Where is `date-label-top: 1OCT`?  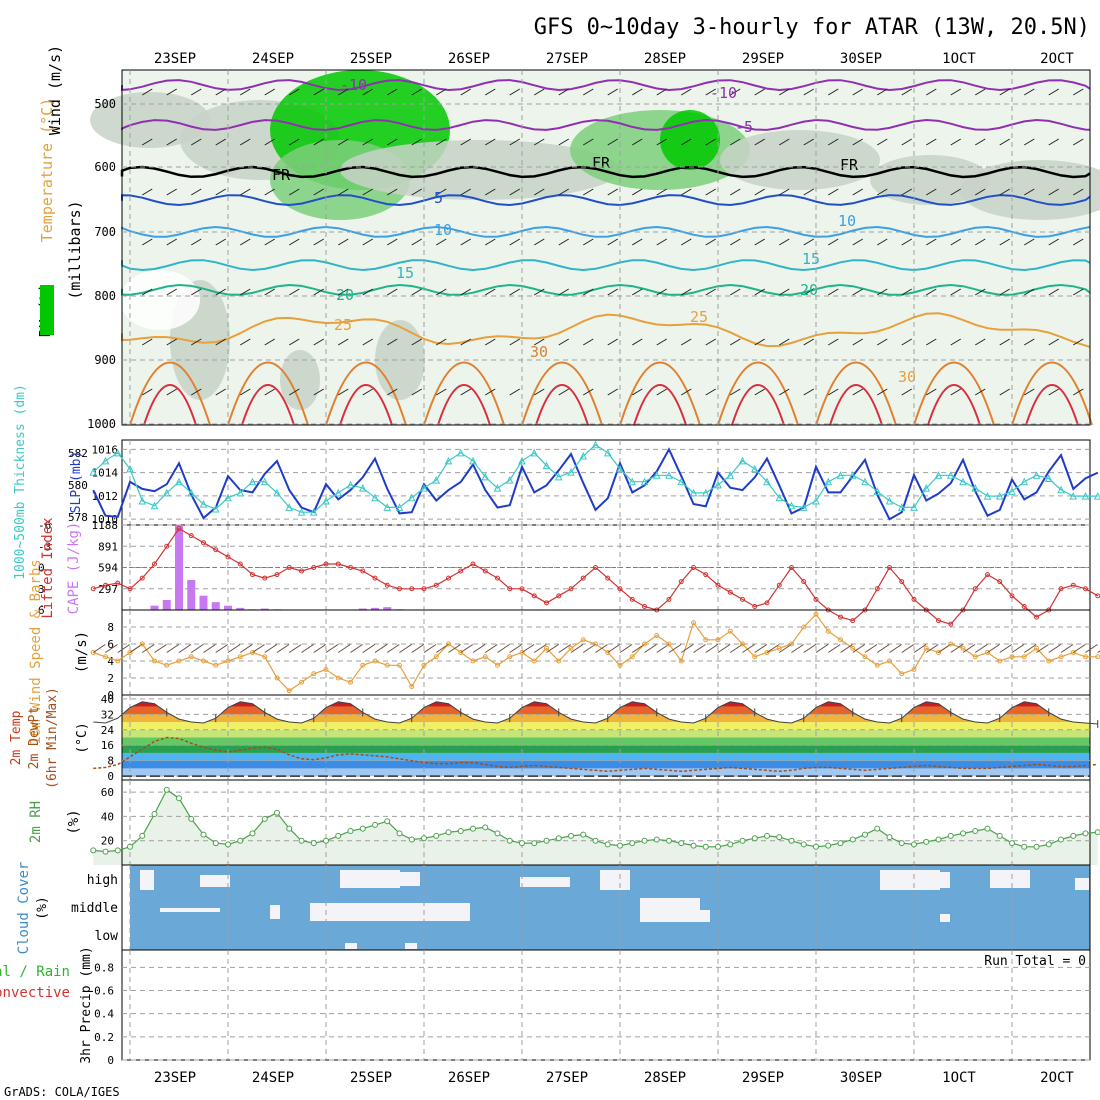
date-label-top: 1OCT is located at coordinates (959, 59).